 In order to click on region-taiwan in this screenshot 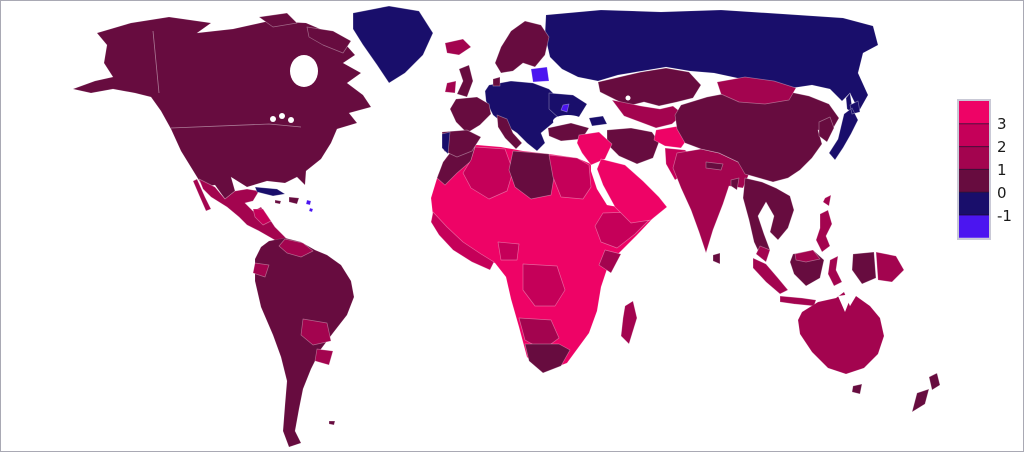, I will do `click(827, 200)`.